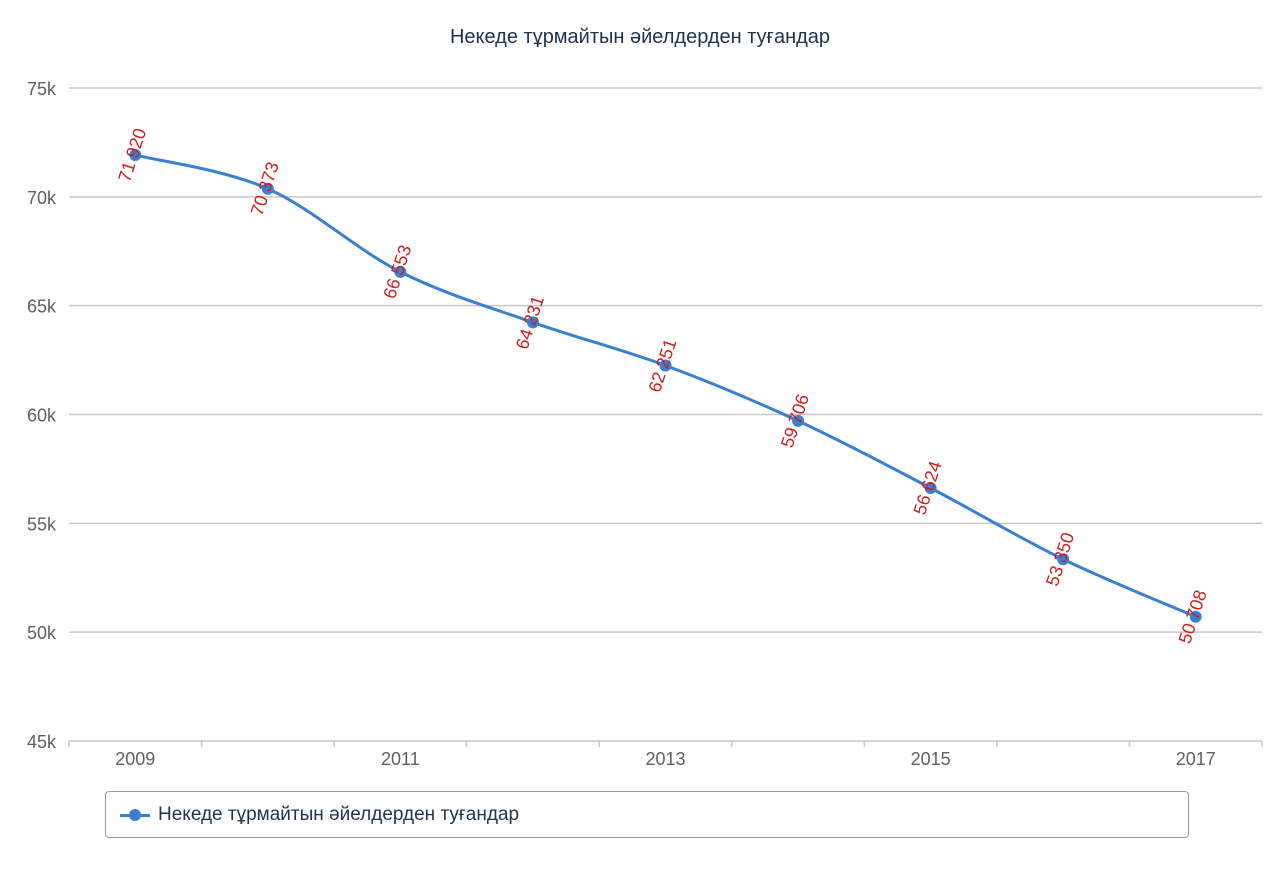 The width and height of the screenshot is (1280, 869). I want to click on x-tick-label: 2009, so click(135, 759).